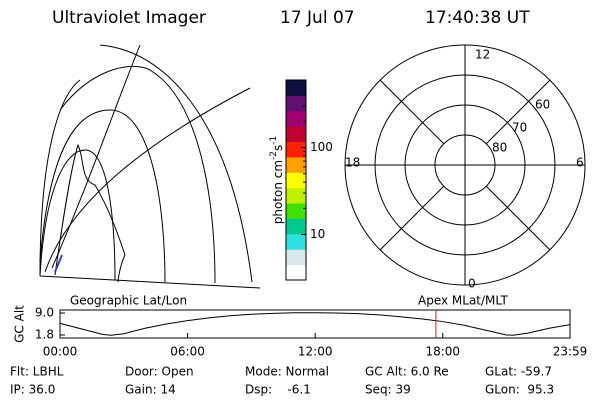 This screenshot has height=400, width=600. What do you see at coordinates (352, 163) in the screenshot?
I see `mlt-label: 18` at bounding box center [352, 163].